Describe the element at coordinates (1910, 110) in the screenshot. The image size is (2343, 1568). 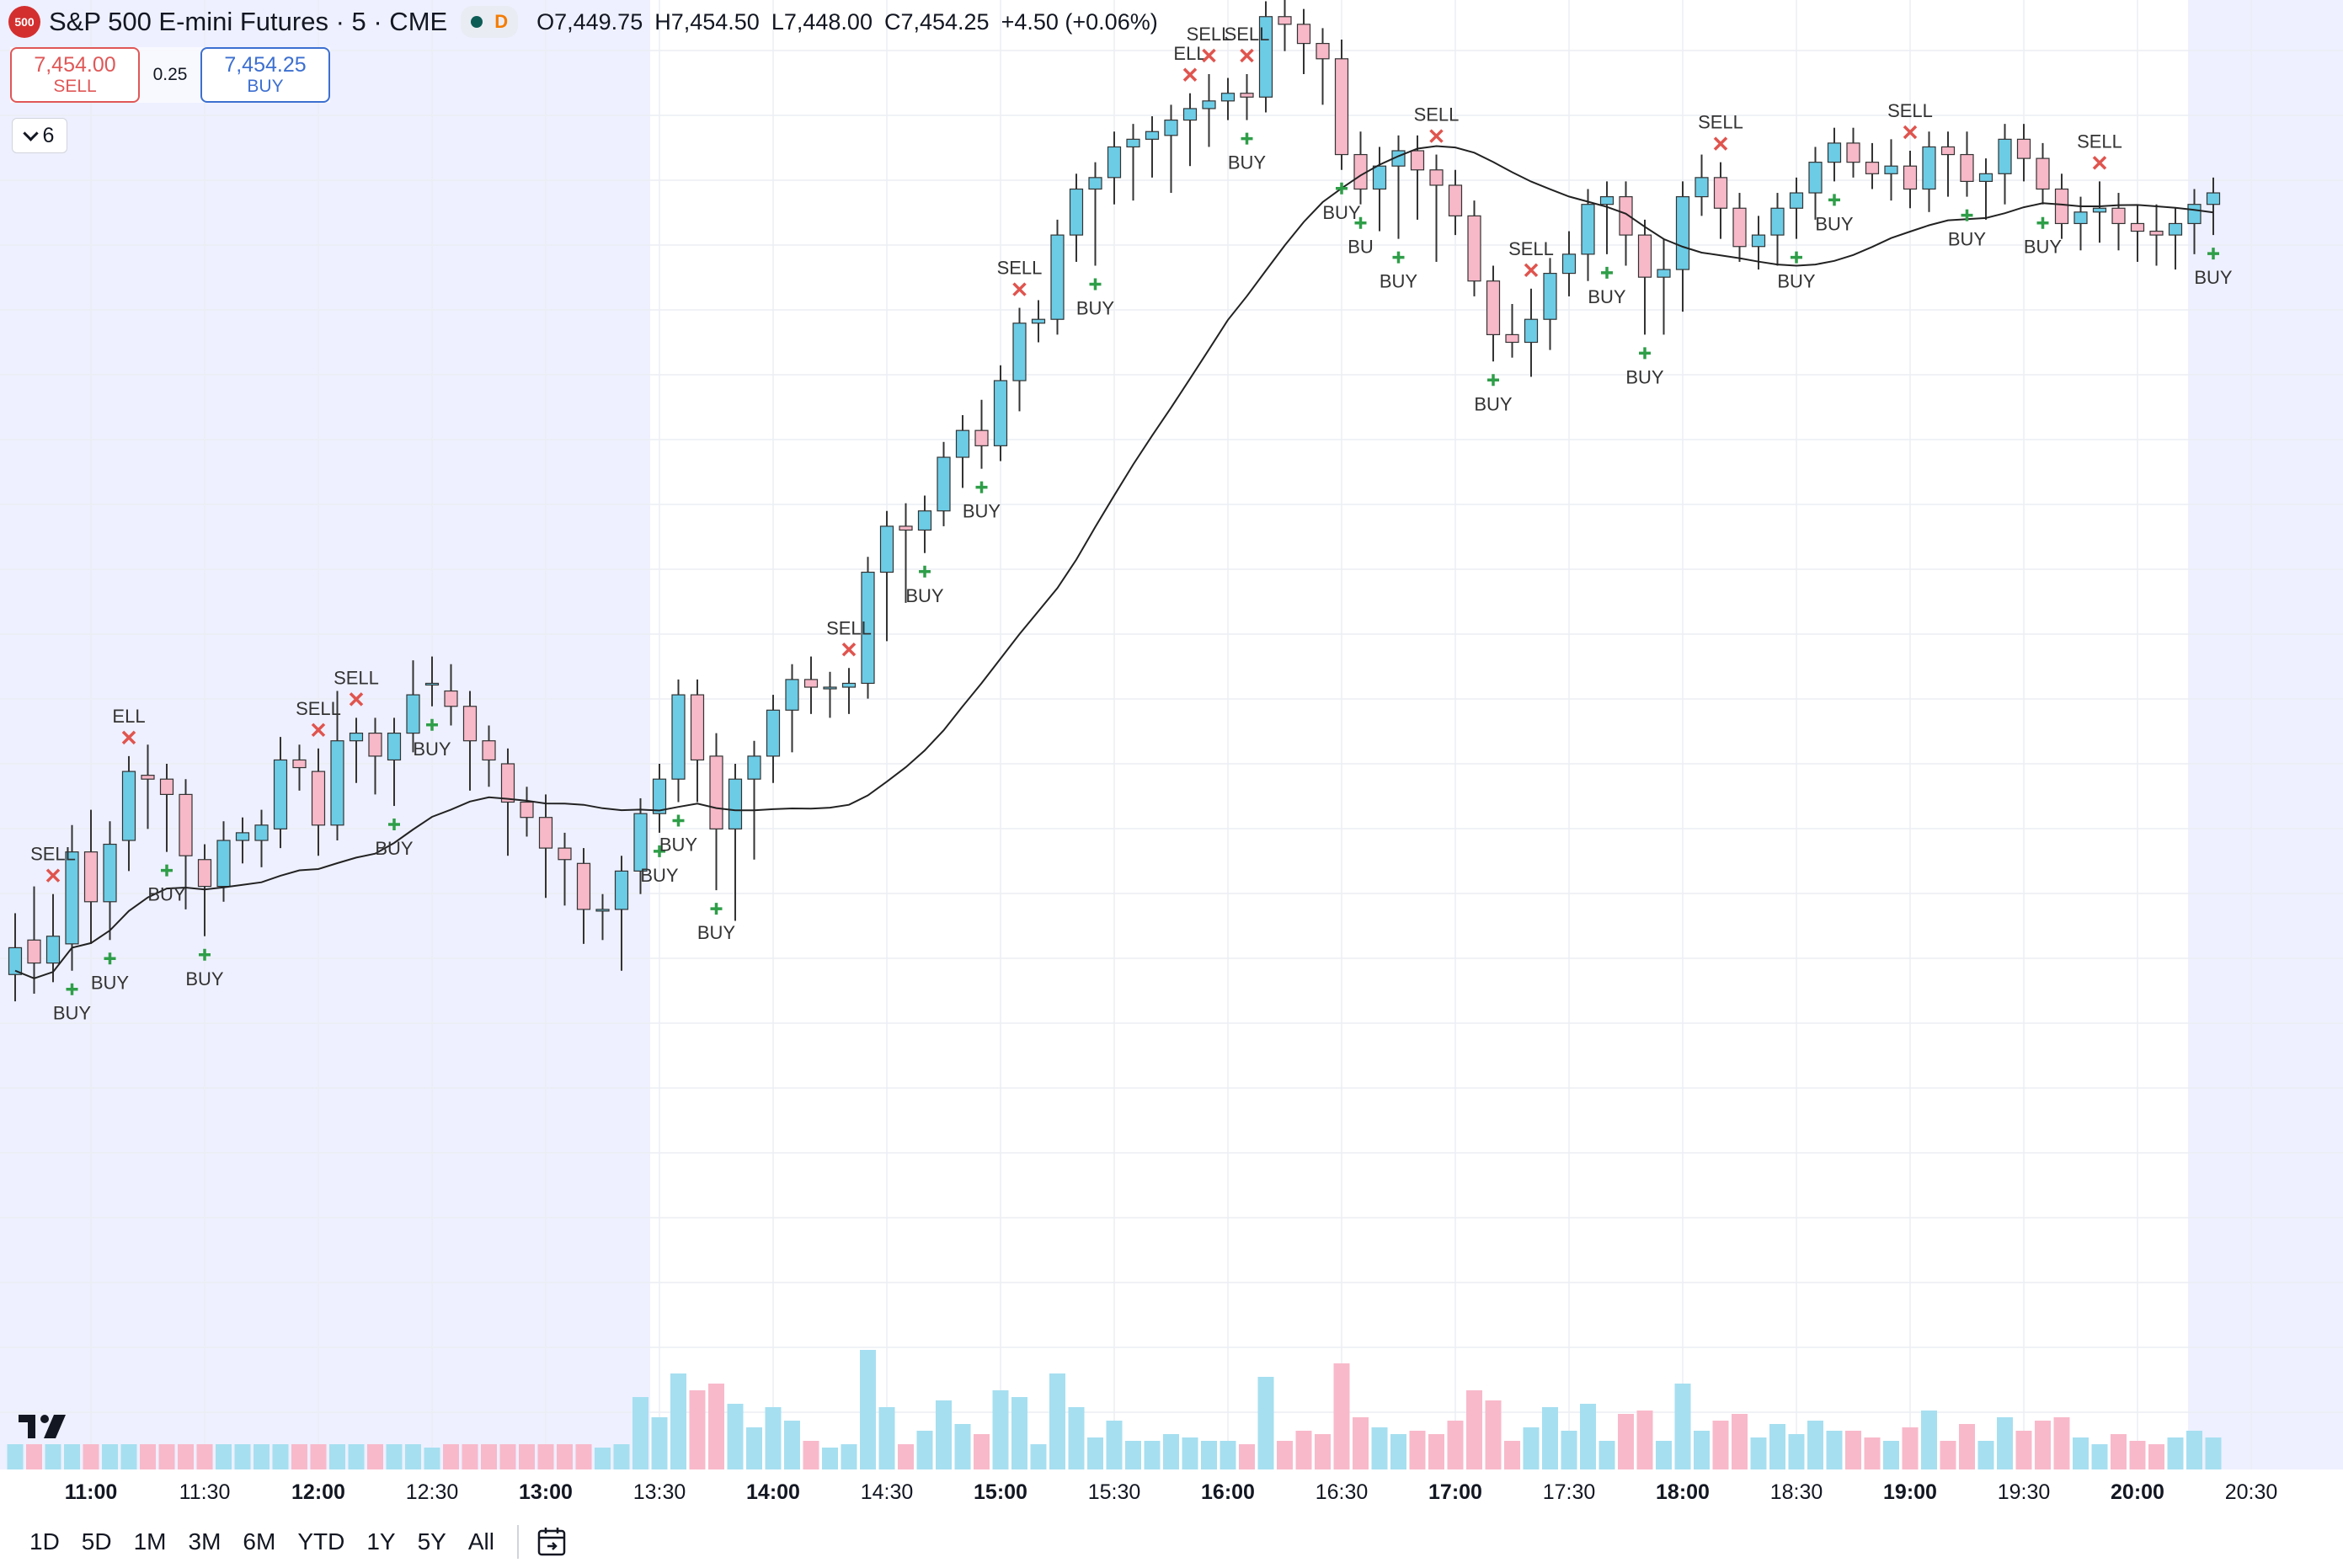
I see `sell-signal-label: SELL` at that location.